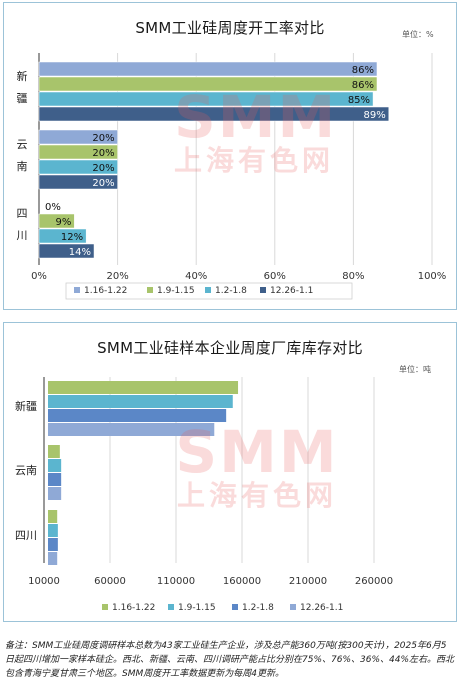 The height and width of the screenshot is (683, 461). I want to click on category-label: 疆, so click(22, 98).